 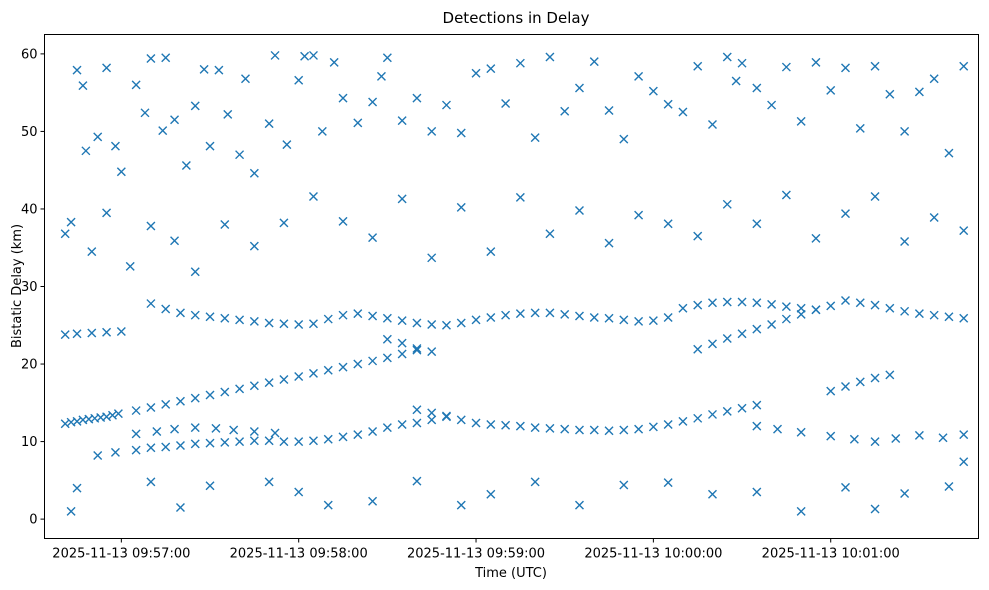 I want to click on x-tick-label: 2025-11-13 09:59:00, so click(x=476, y=554).